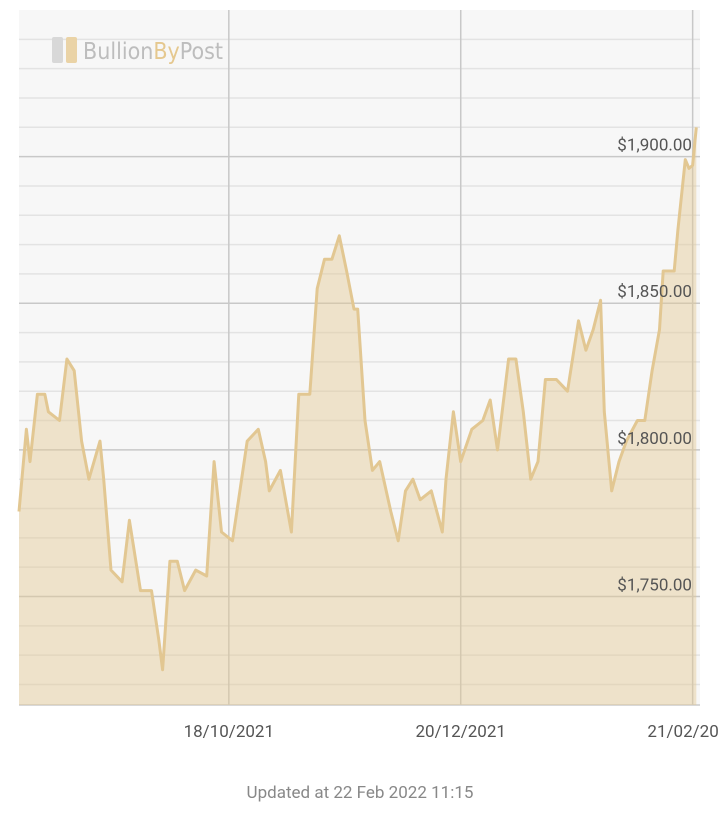  Describe the element at coordinates (201, 52) in the screenshot. I see `logo-suffix: Post` at that location.